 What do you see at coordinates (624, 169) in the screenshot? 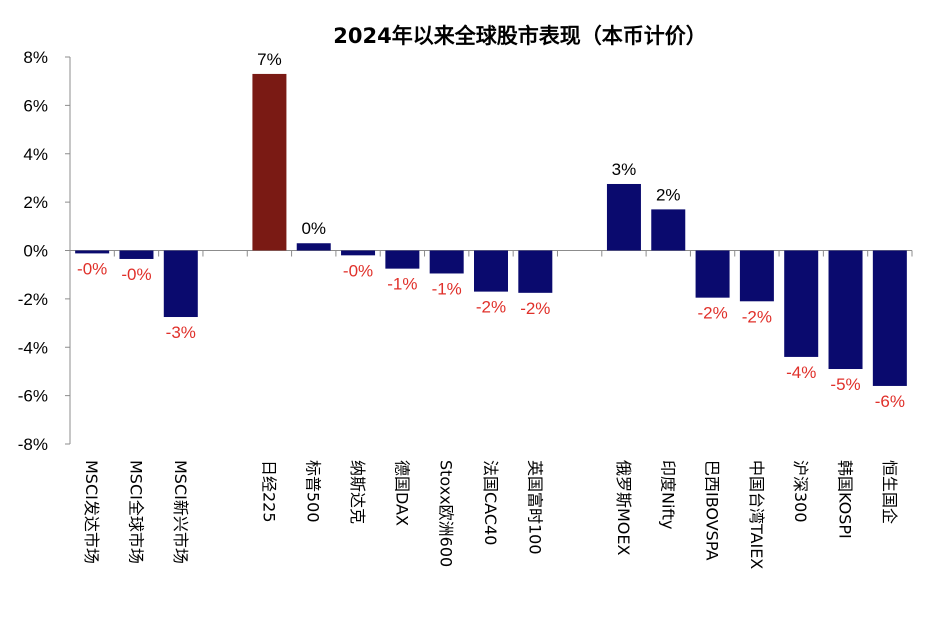
I see `data-label: 3%` at bounding box center [624, 169].